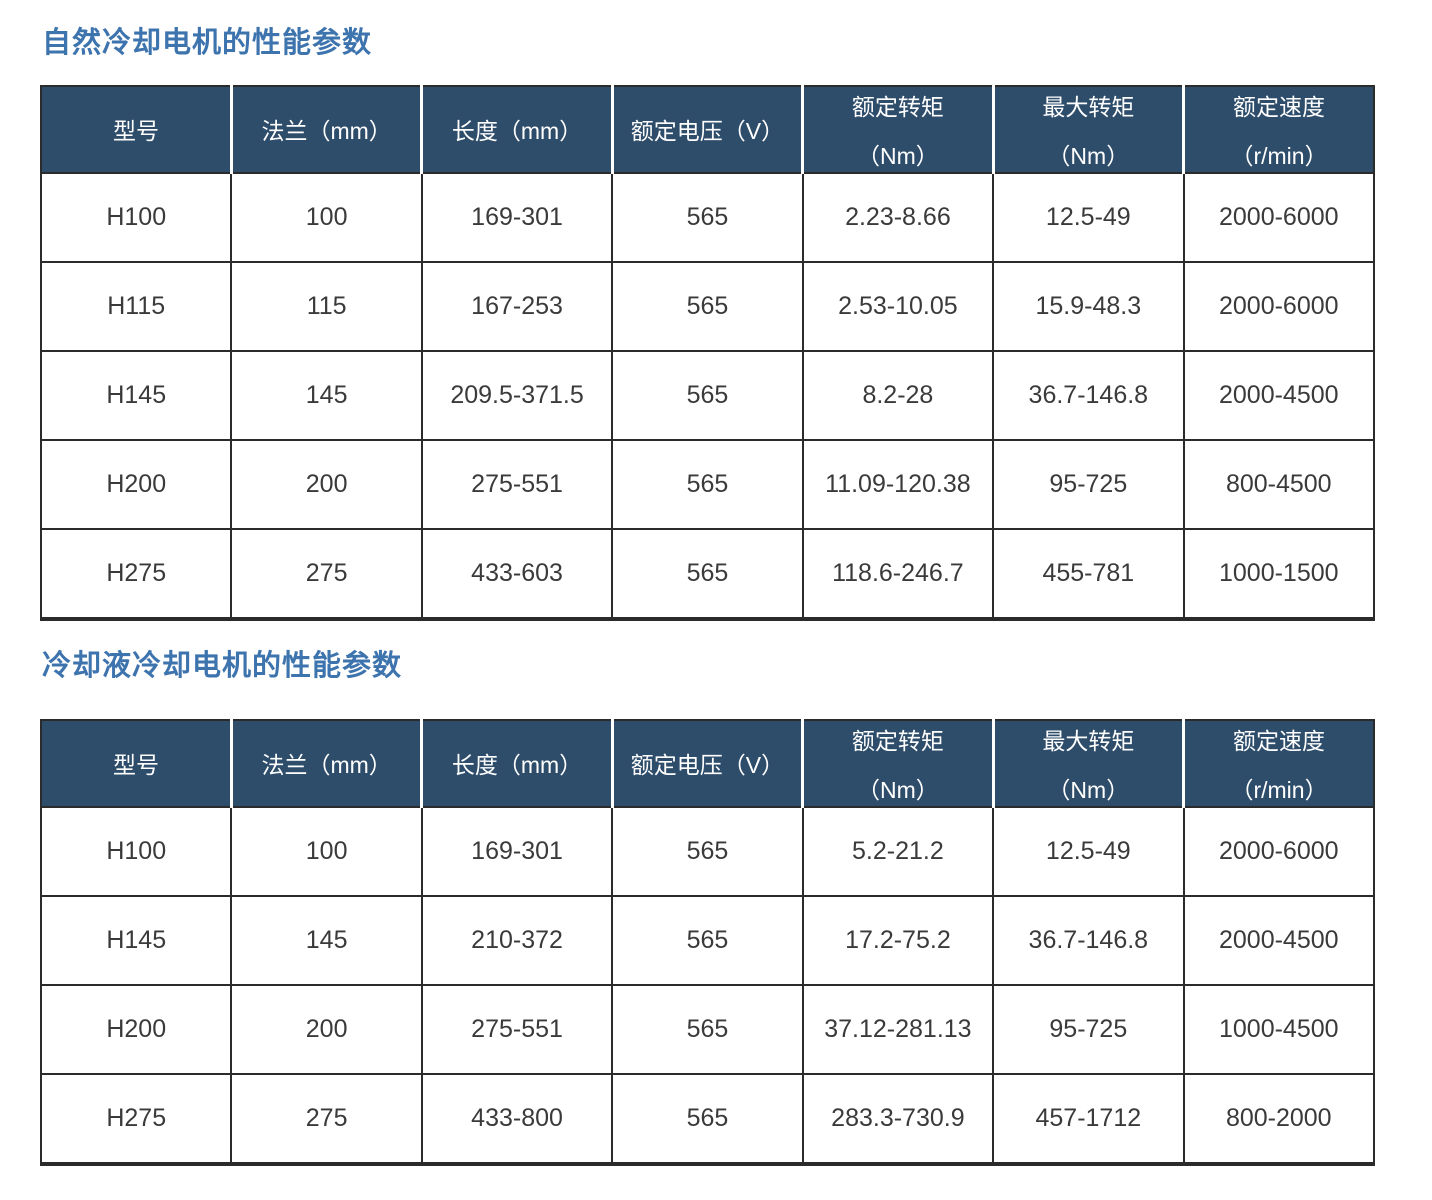  I want to click on table-cell: 17.2-75.2, so click(898, 940).